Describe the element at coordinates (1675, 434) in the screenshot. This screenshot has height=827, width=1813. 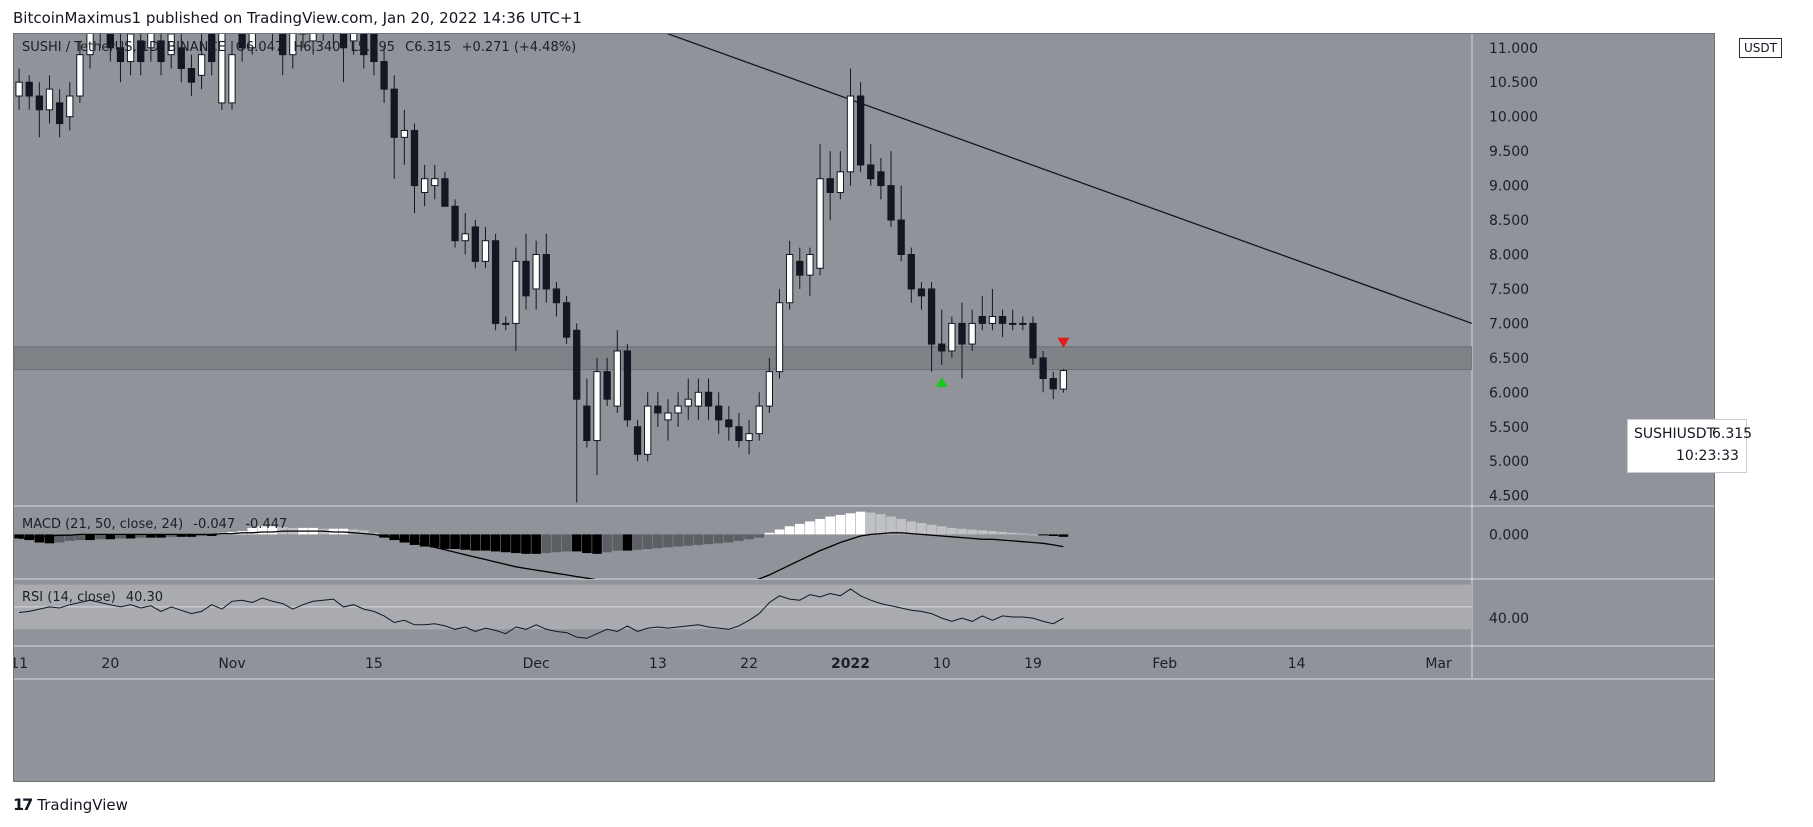
I see `price-tag-symbol: SUSHIUSDT` at that location.